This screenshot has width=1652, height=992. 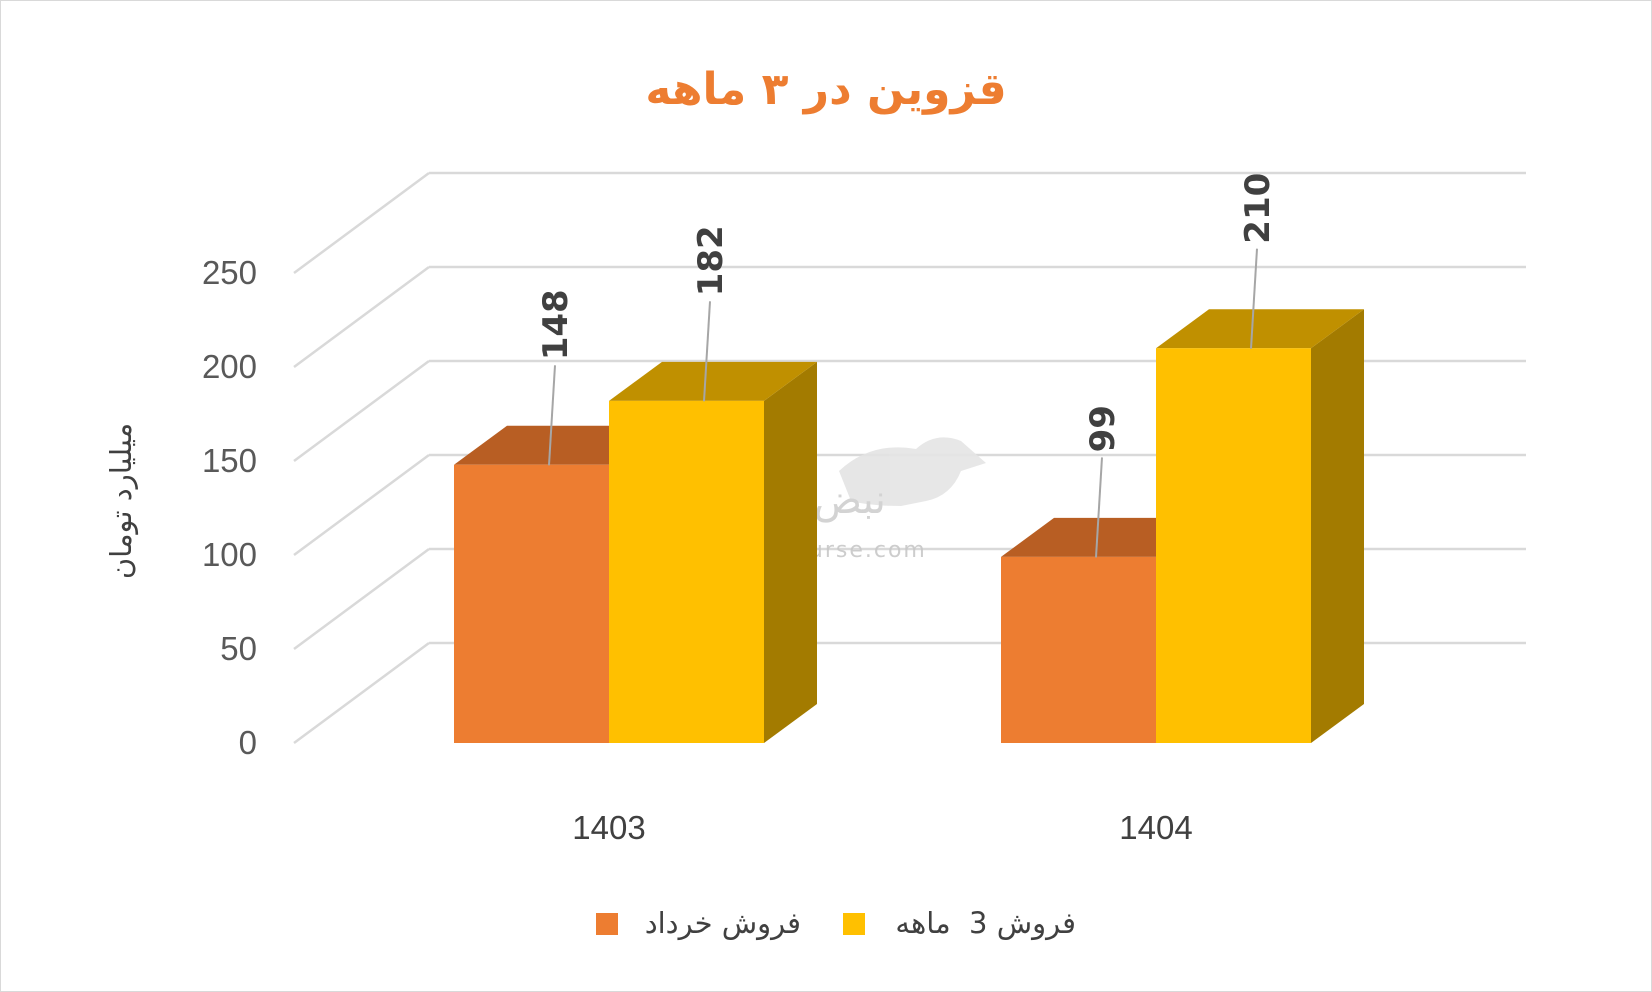 I want to click on data-label: 148, so click(x=556, y=324).